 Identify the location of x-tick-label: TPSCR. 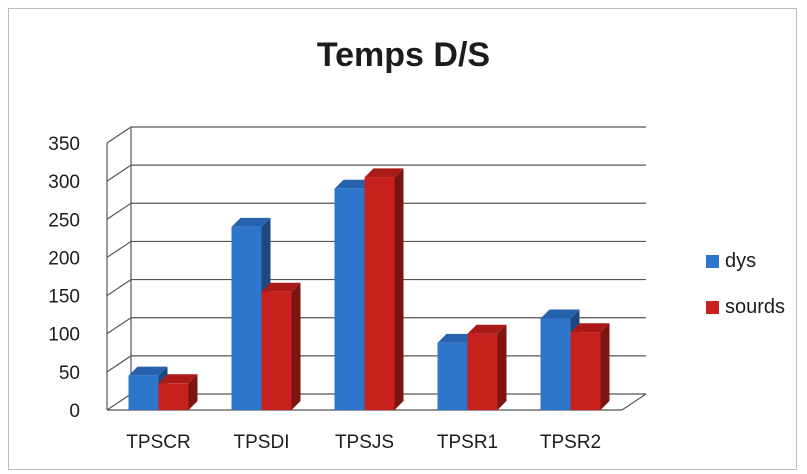
(158, 442).